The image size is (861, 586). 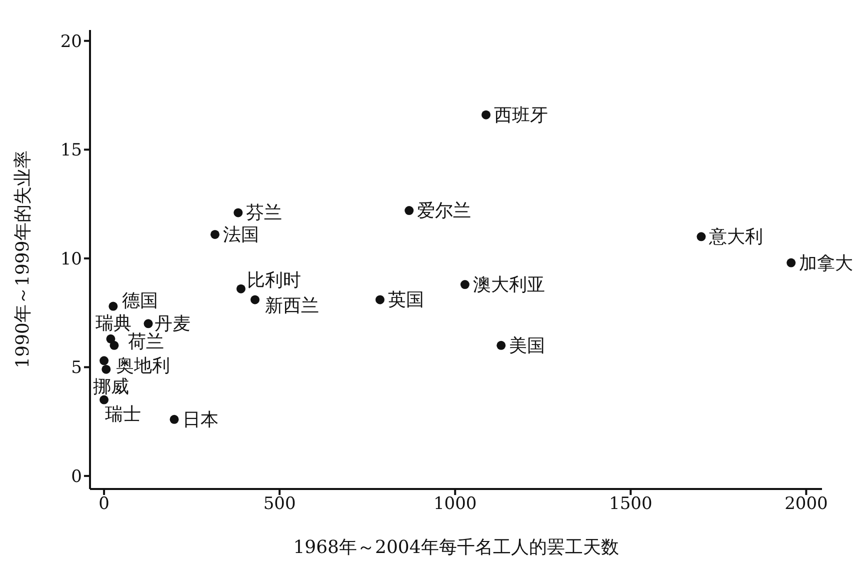 I want to click on data-label: 瑞士, so click(x=123, y=414).